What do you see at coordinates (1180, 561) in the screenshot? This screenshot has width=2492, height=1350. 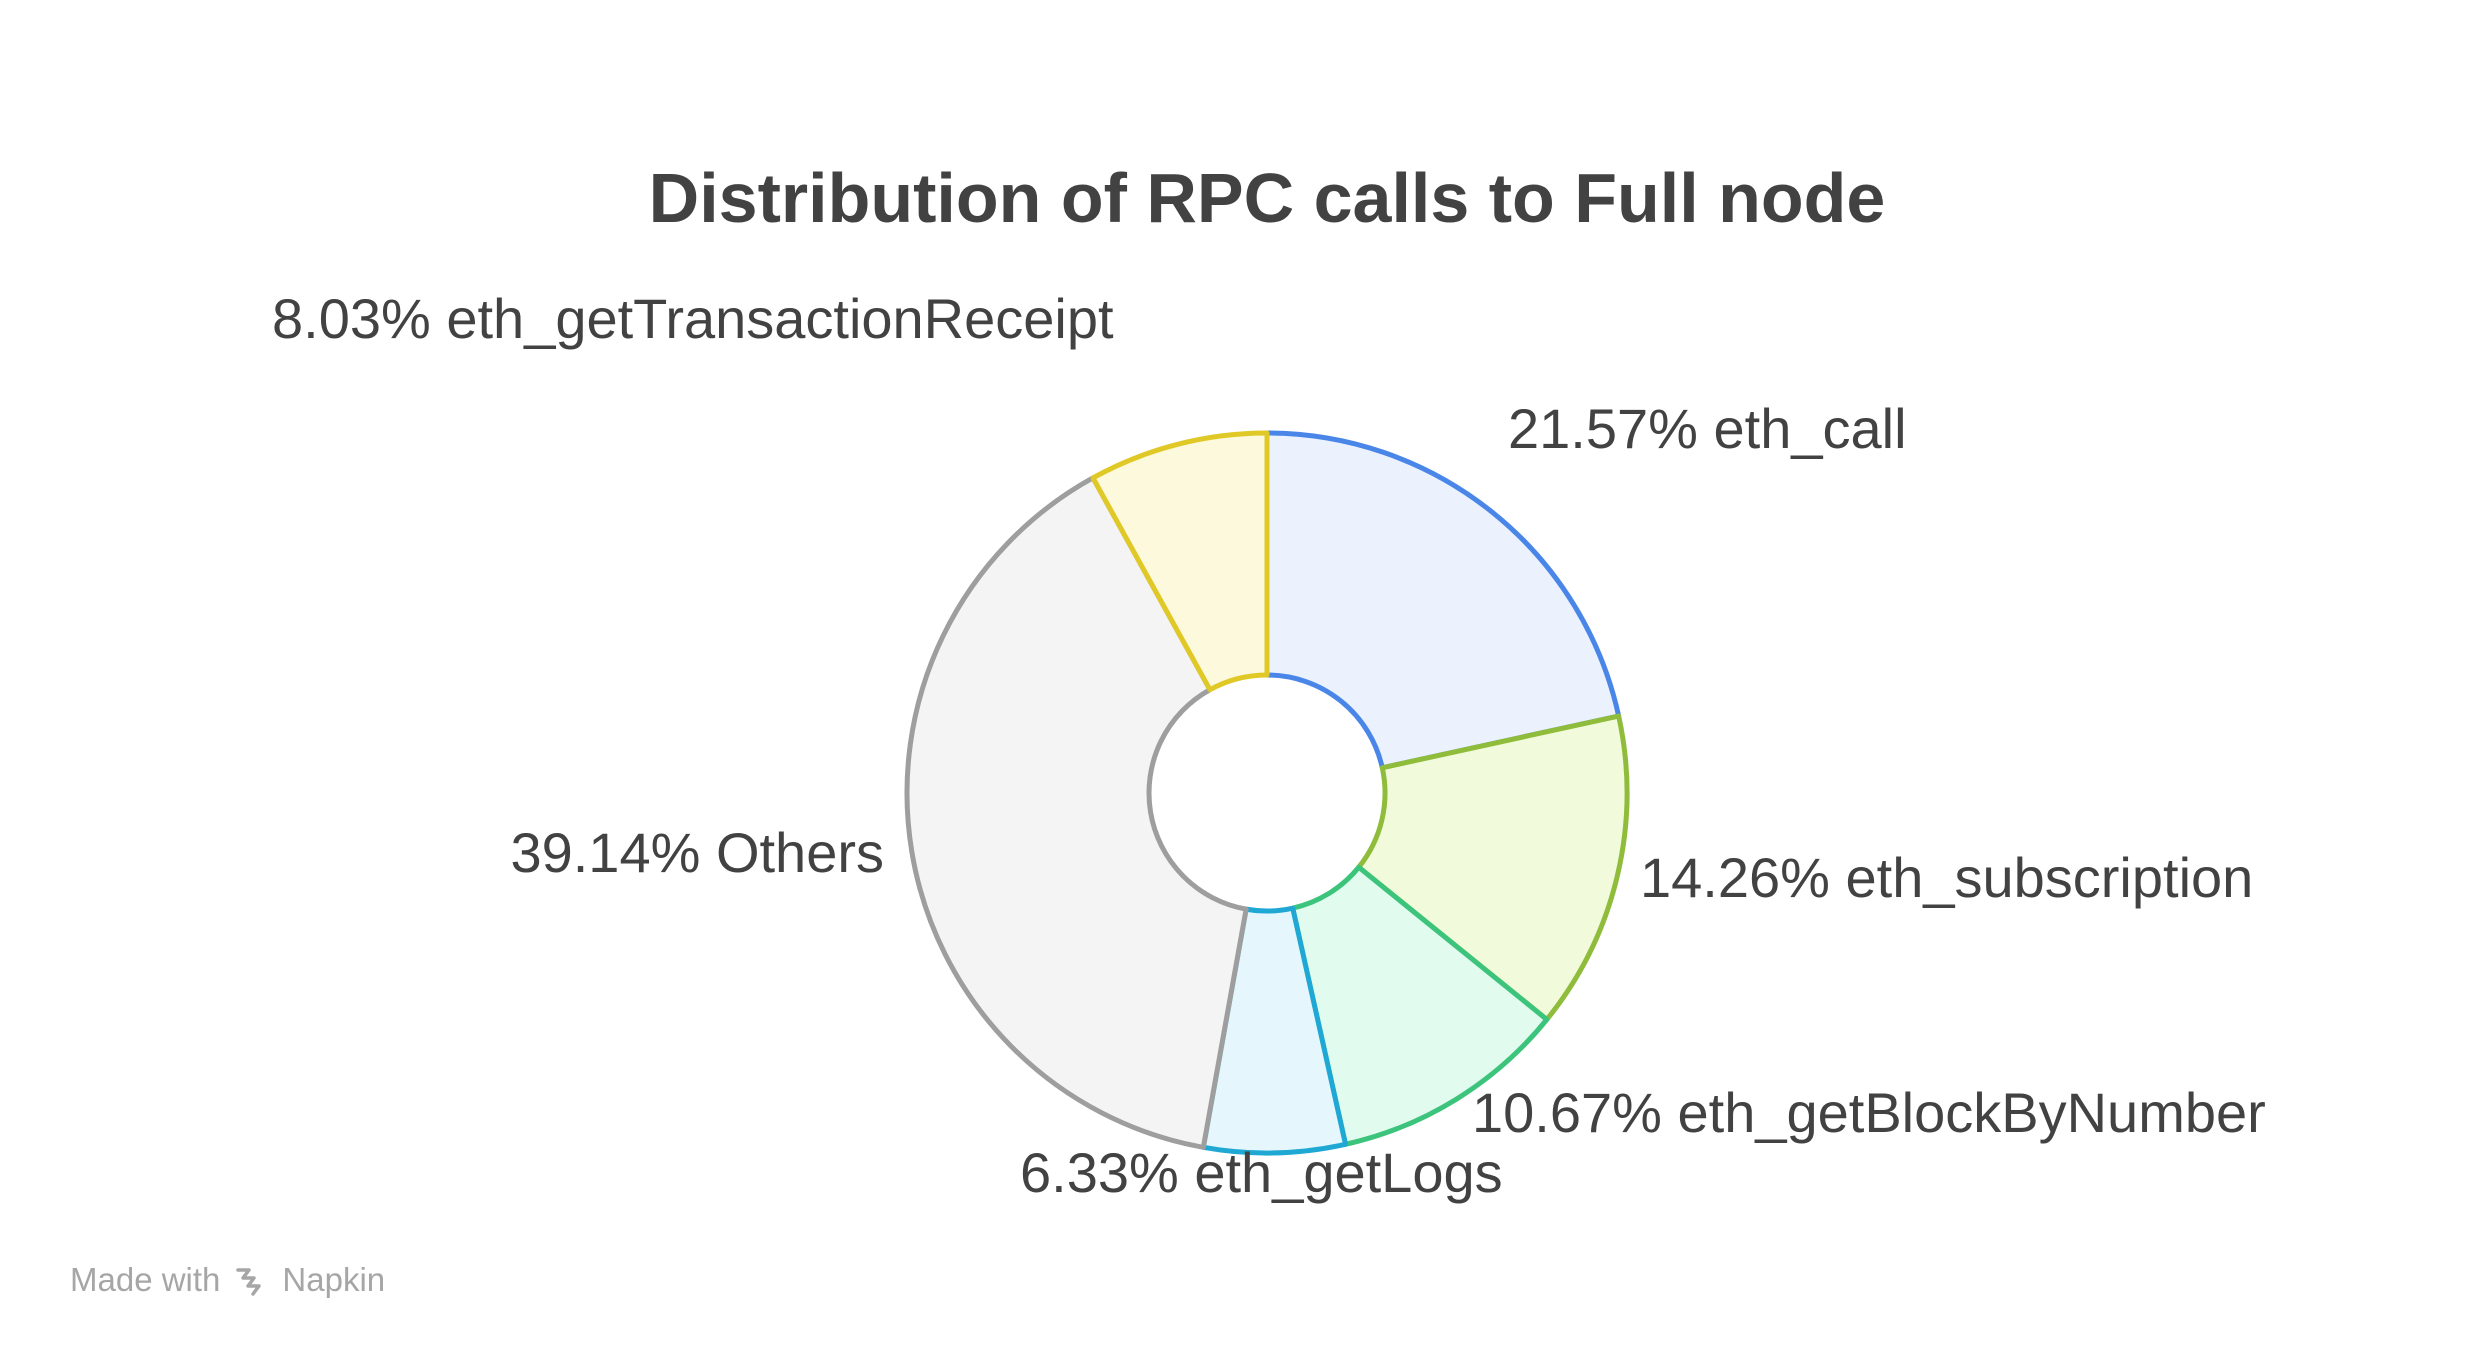 I see `pie-slice-eth-gettransactionreceipt` at bounding box center [1180, 561].